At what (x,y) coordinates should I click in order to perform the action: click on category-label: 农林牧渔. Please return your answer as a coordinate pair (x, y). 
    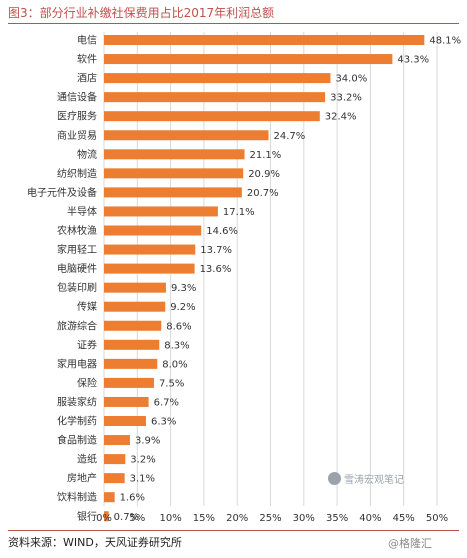
    Looking at the image, I should click on (77, 230).